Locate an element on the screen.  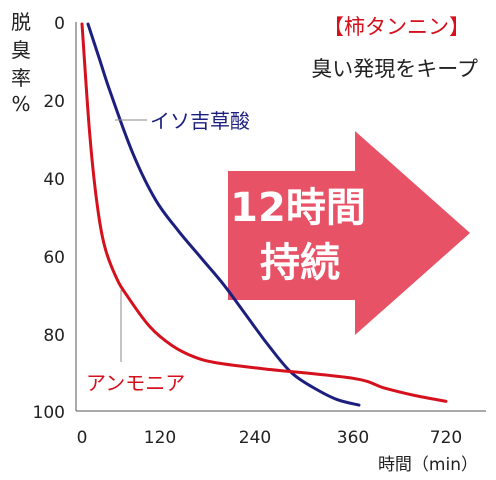
x-tick-label: 0 is located at coordinates (82, 438).